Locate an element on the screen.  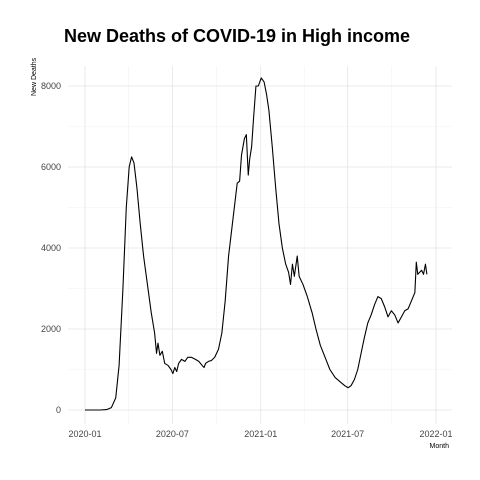
y-tick-label: 2000 is located at coordinates (51, 329).